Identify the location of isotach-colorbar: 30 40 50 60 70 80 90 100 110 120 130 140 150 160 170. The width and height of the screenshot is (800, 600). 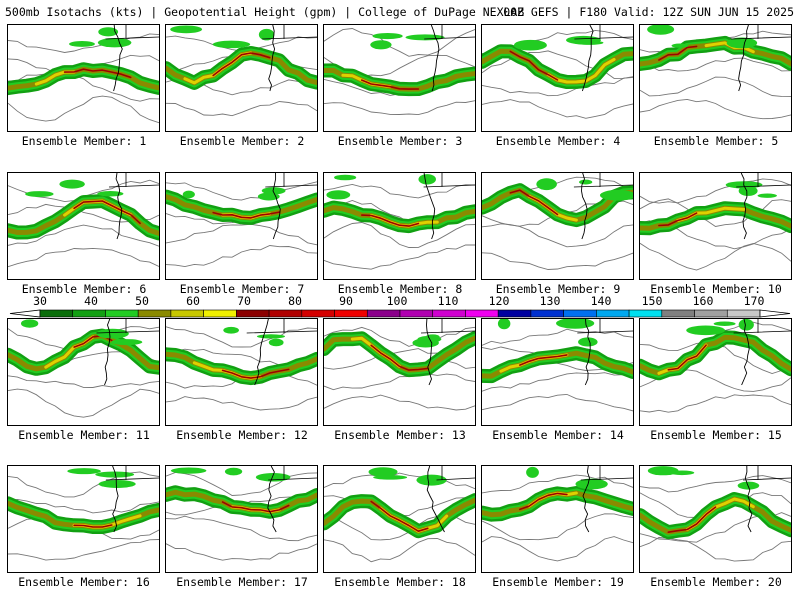
(400, 307).